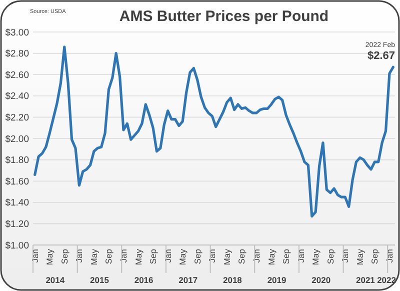  Describe the element at coordinates (17, 224) in the screenshot. I see `y-tick-label: $1.20` at that location.